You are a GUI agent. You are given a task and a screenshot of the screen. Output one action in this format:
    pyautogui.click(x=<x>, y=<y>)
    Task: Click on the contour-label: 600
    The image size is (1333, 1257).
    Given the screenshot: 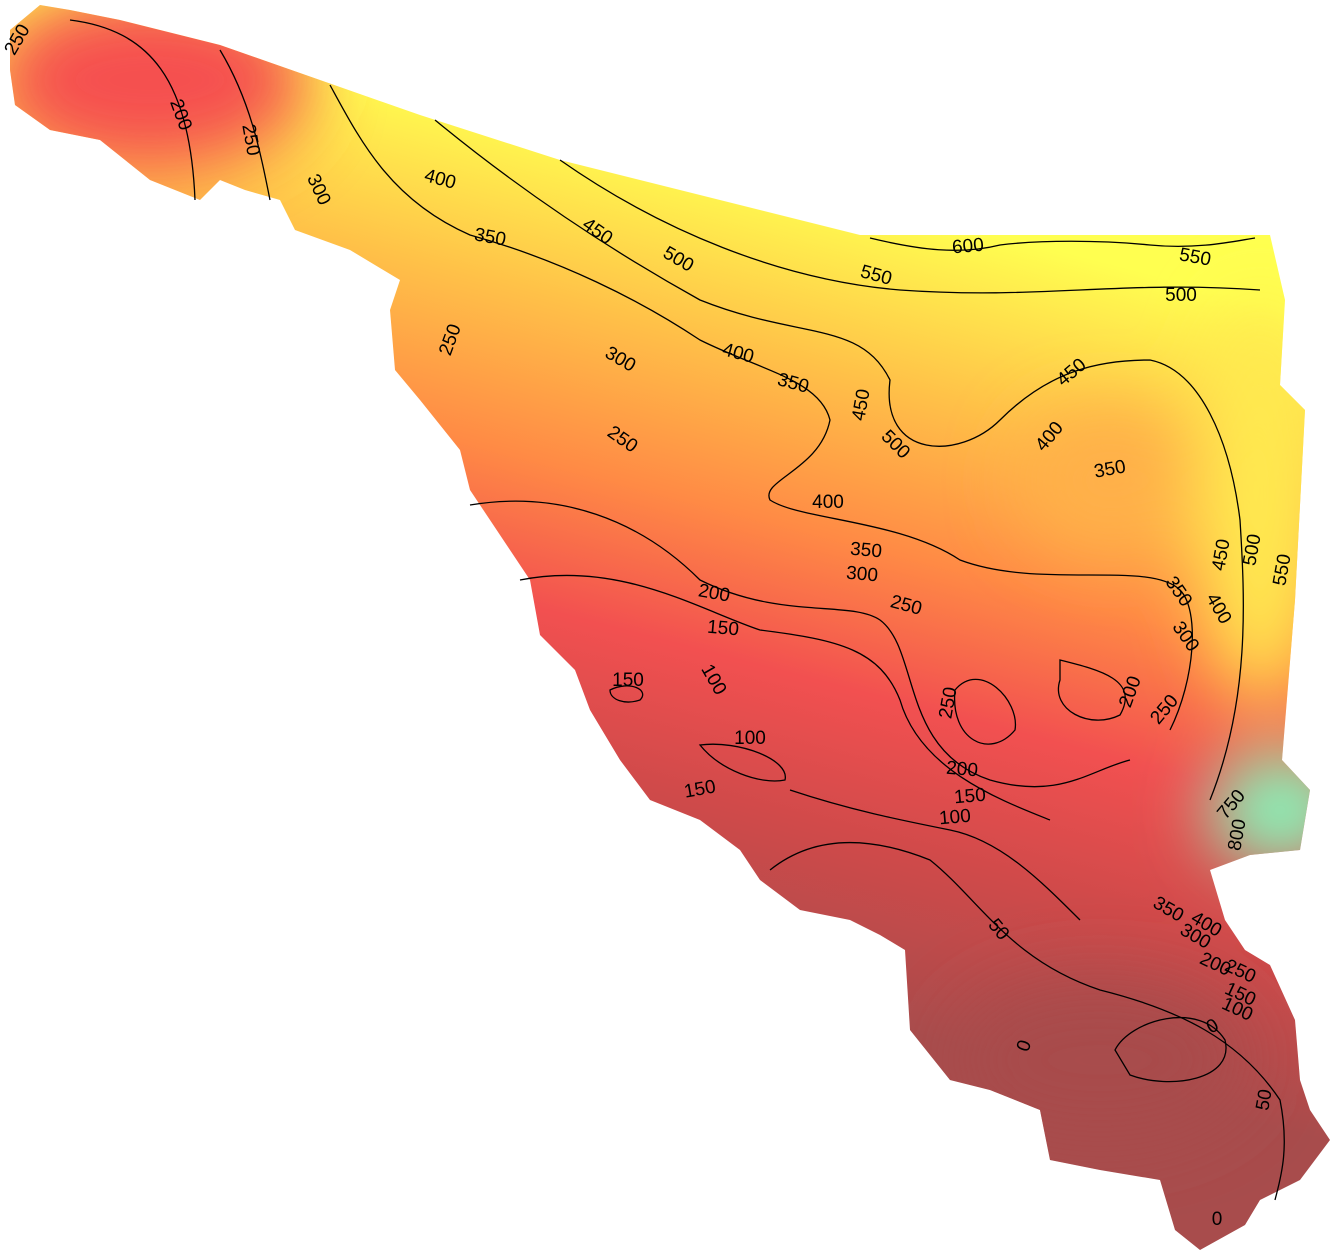 What is the action you would take?
    pyautogui.click(x=967, y=247)
    